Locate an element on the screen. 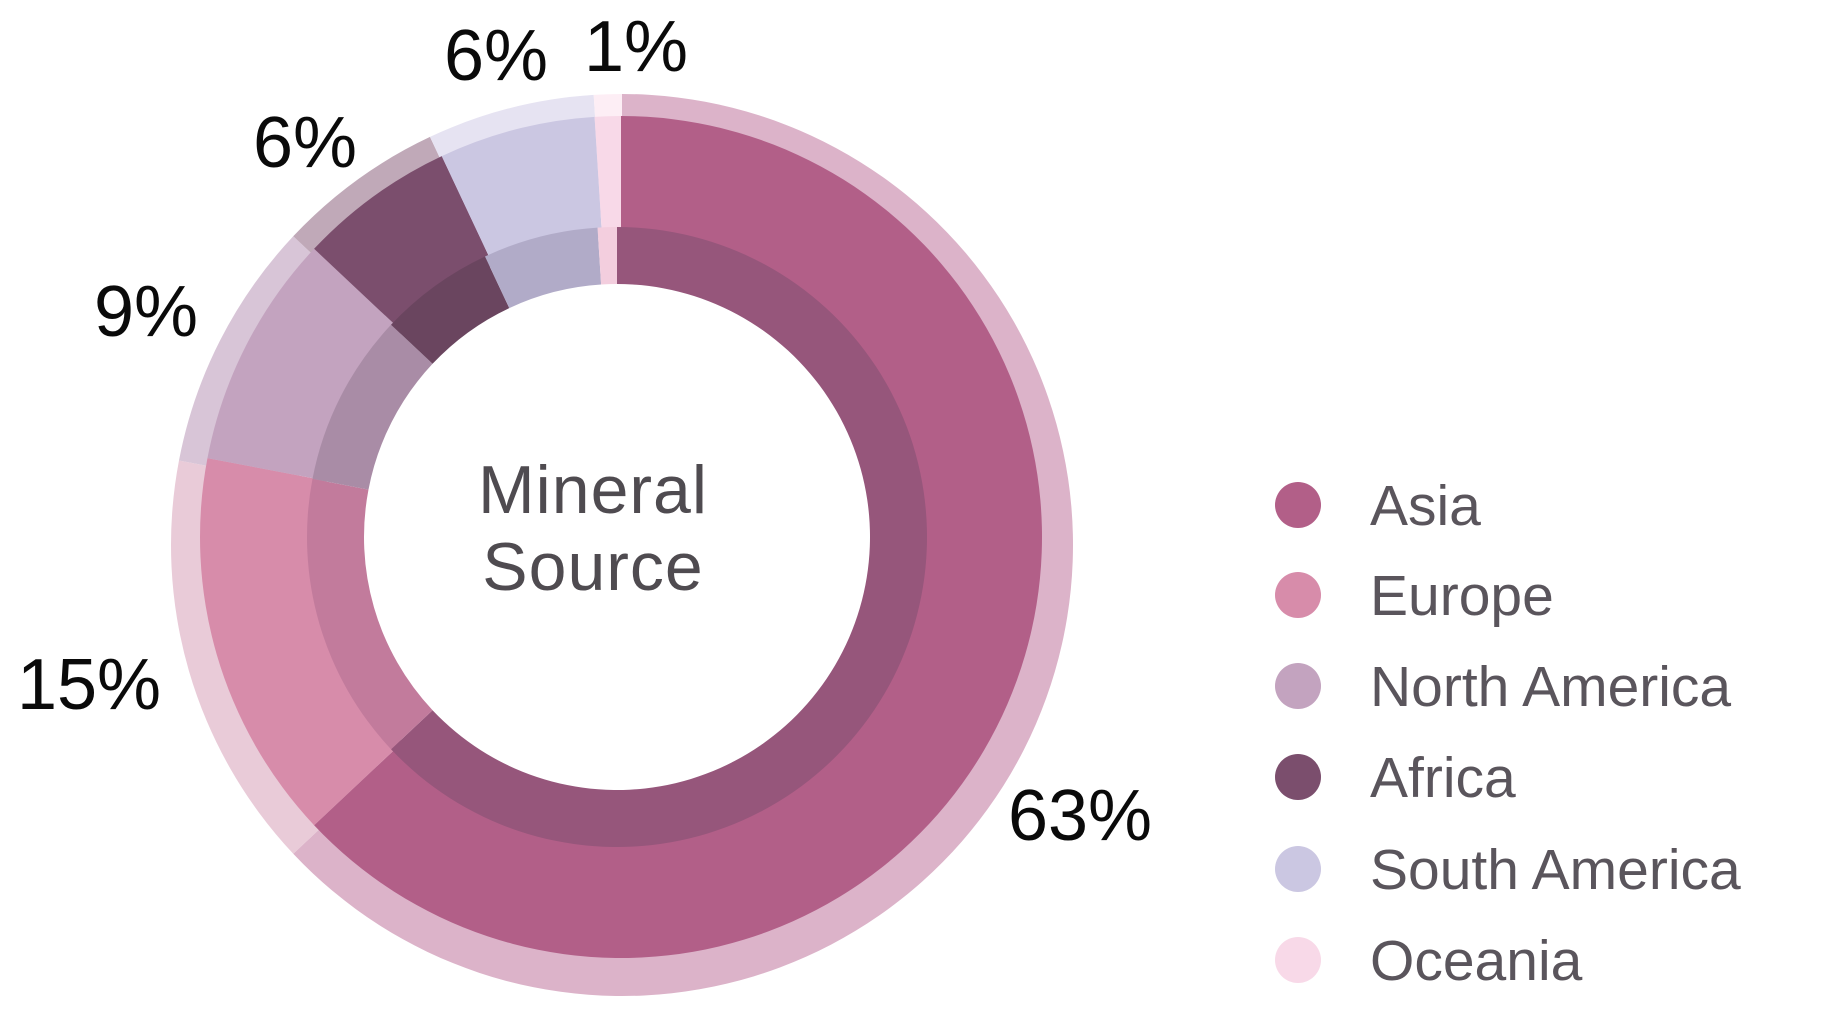 The image size is (1837, 1016). legend-item-europe: Europe is located at coordinates (1414, 596).